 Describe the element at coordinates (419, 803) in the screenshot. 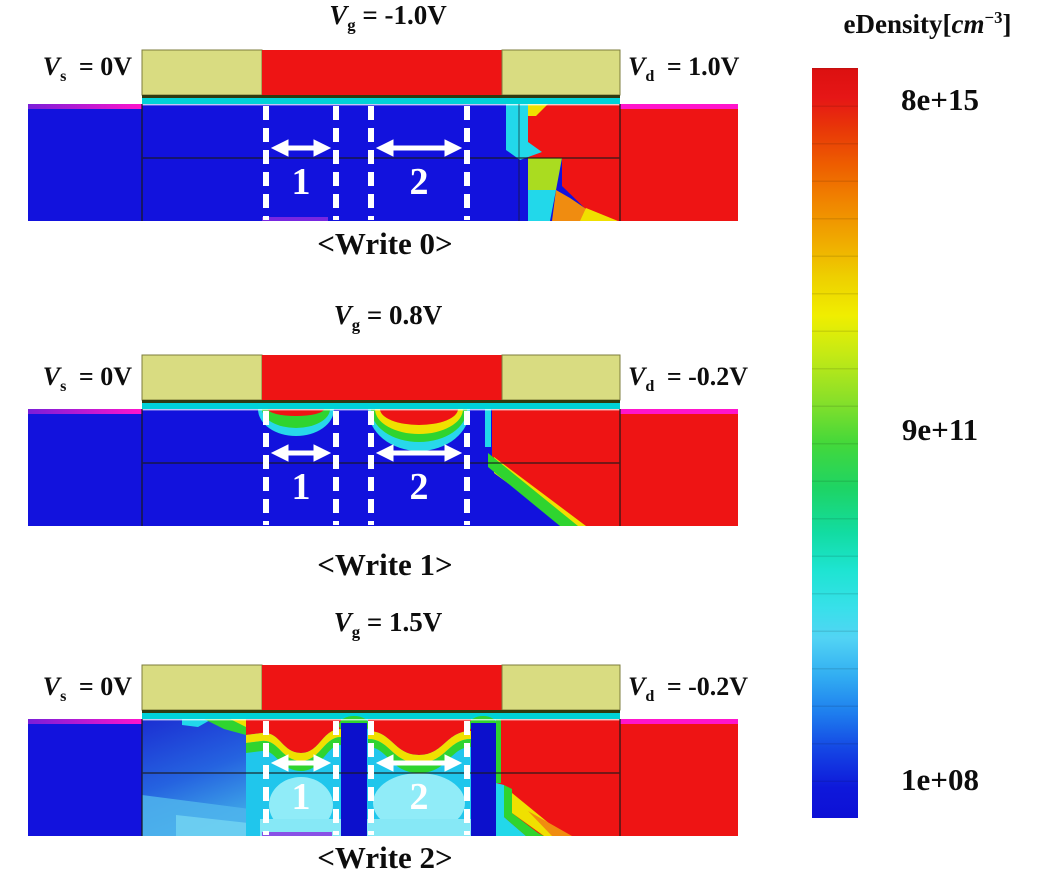

I see `plume-core-region2` at that location.